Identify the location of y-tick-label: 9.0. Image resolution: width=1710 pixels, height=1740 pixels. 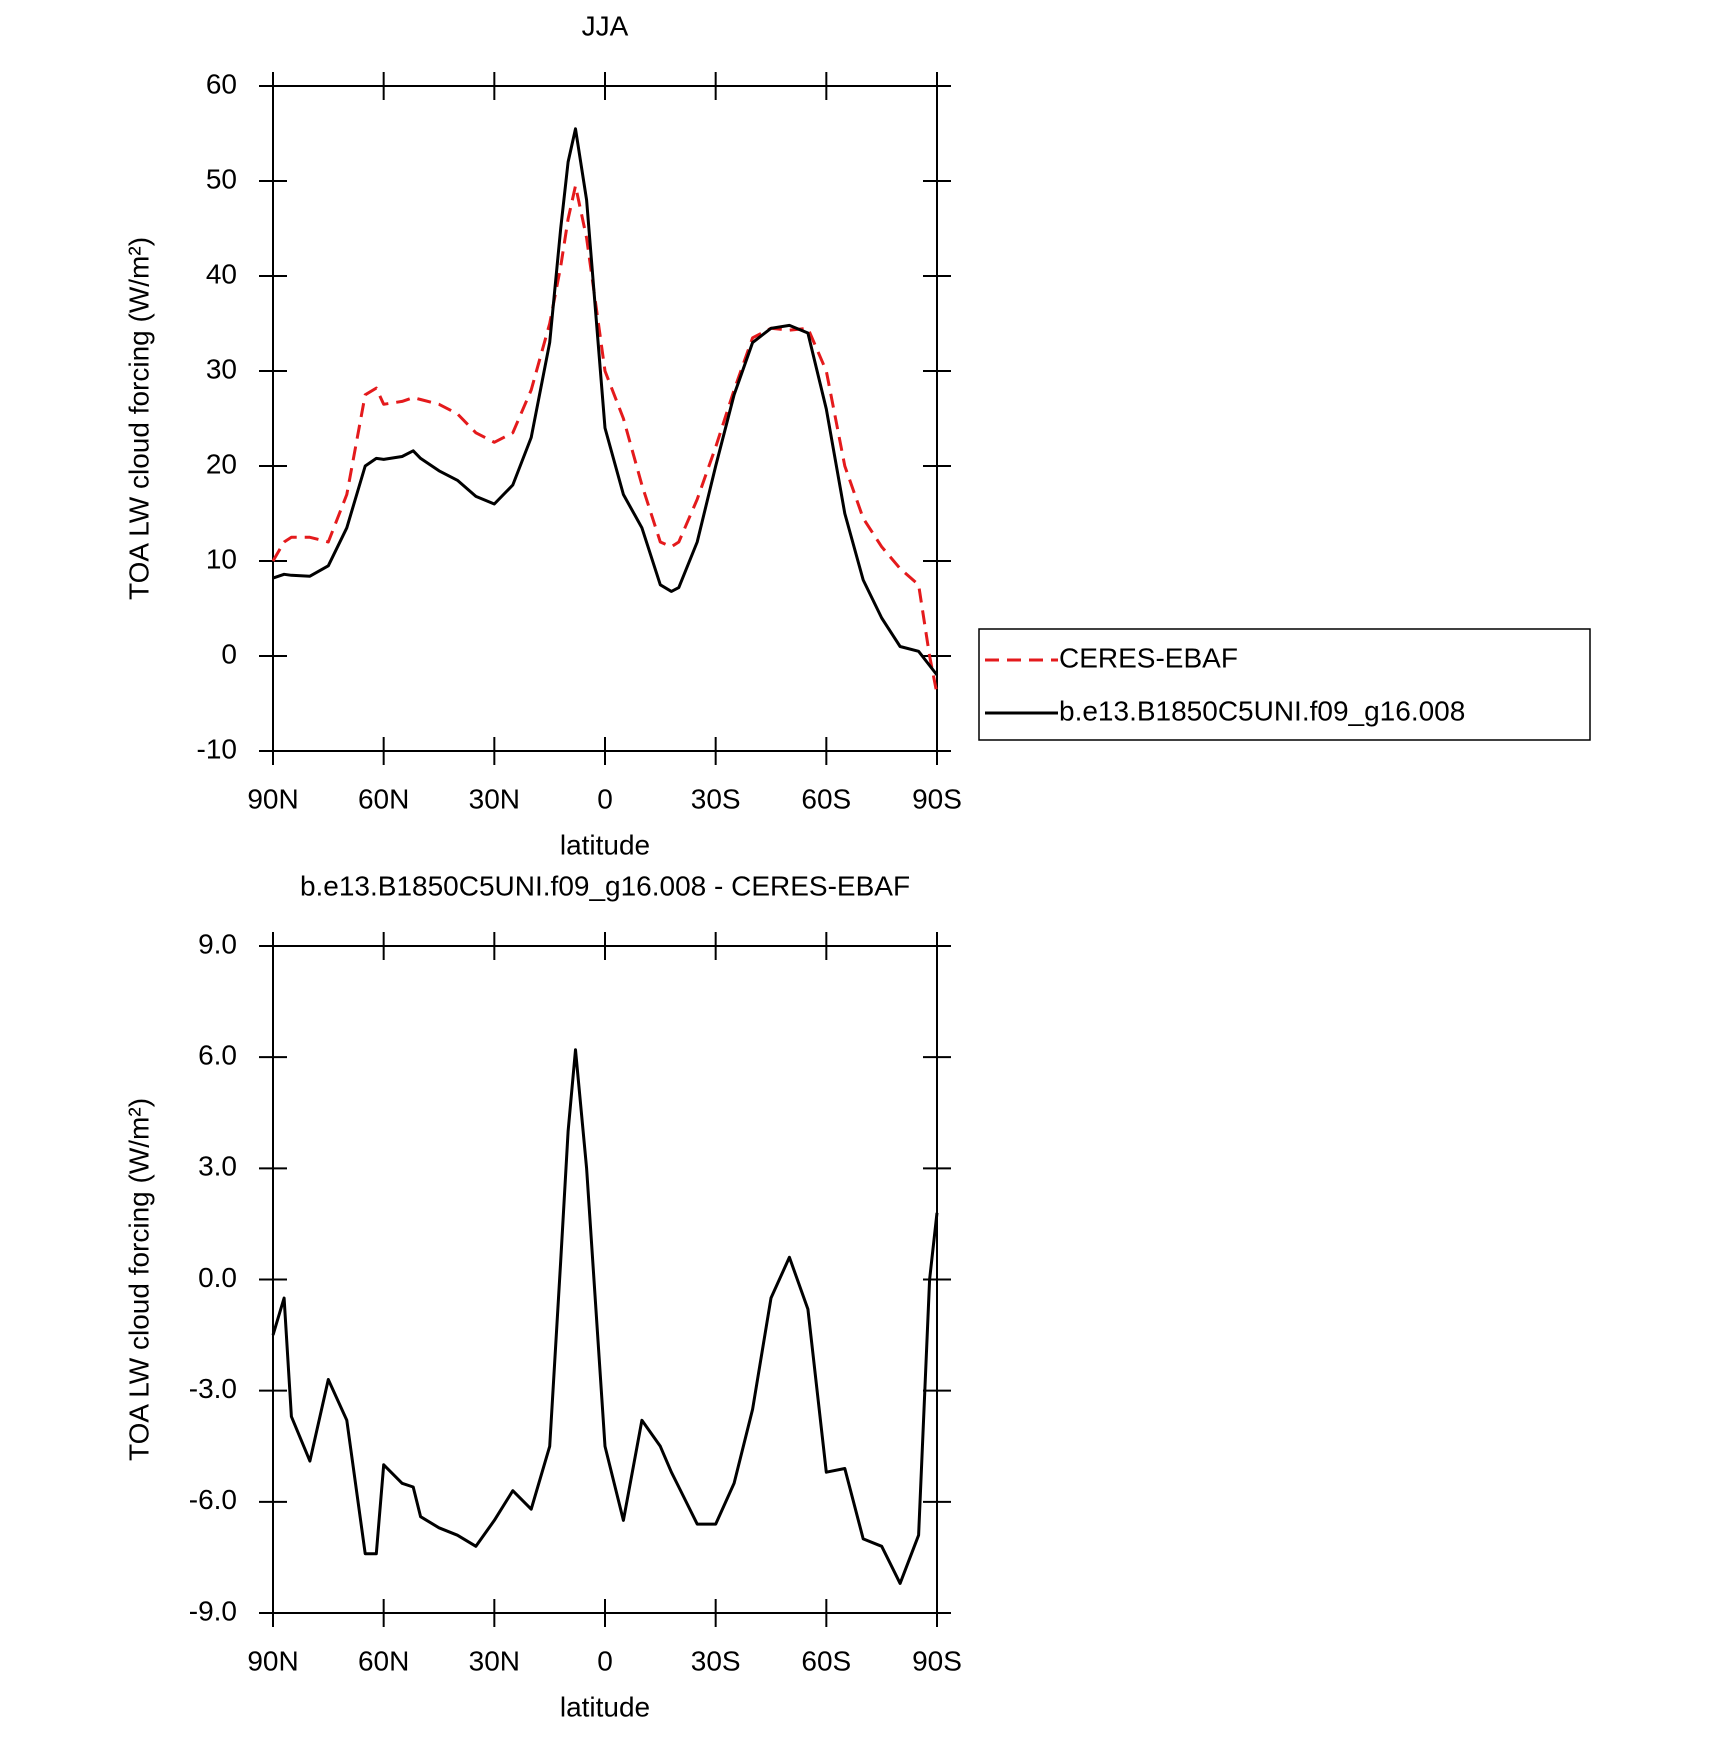
(217, 943).